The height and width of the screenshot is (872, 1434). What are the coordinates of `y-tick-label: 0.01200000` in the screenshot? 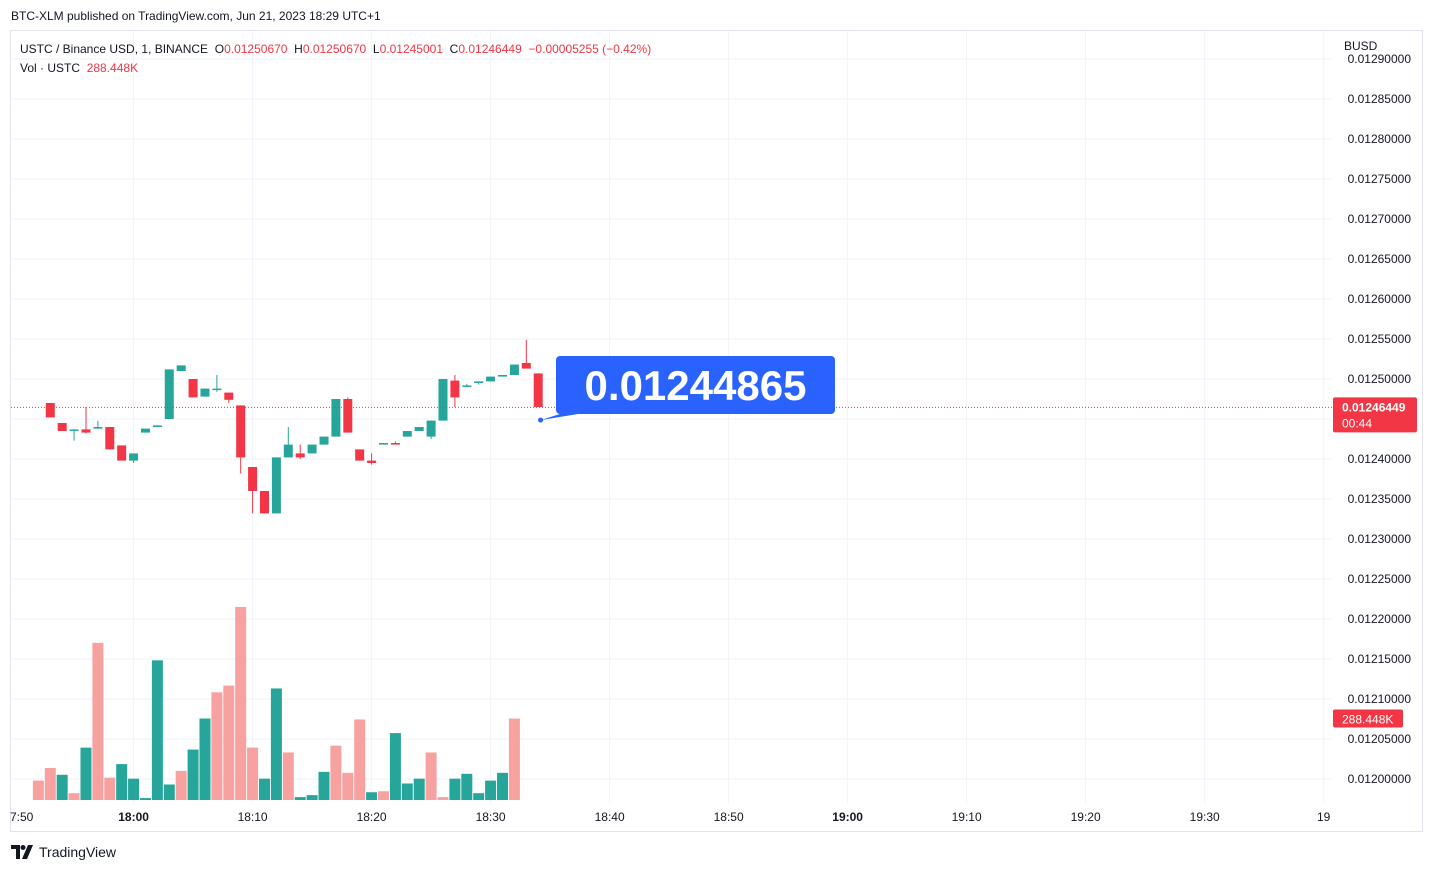 It's located at (1380, 779).